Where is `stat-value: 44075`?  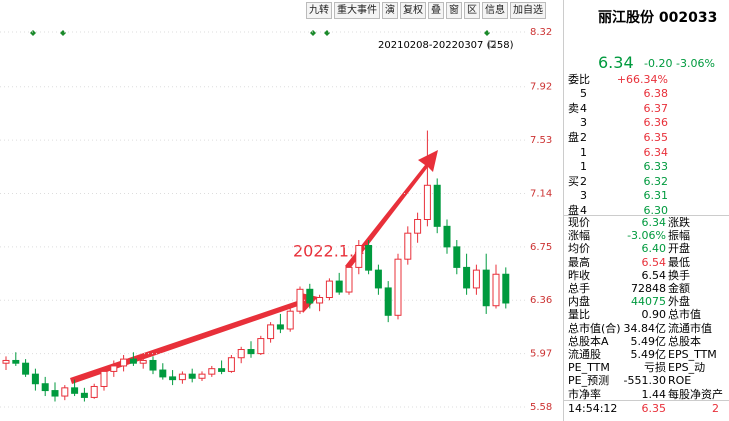
stat-value: 44075 is located at coordinates (648, 302).